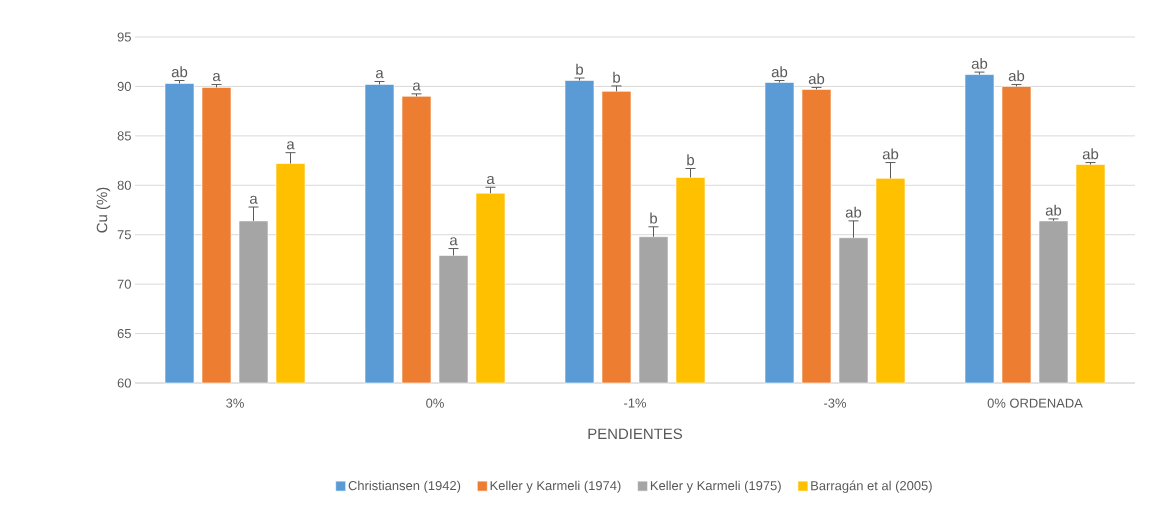 The height and width of the screenshot is (514, 1159). What do you see at coordinates (635, 403) in the screenshot?
I see `x-tick-label: -1%` at bounding box center [635, 403].